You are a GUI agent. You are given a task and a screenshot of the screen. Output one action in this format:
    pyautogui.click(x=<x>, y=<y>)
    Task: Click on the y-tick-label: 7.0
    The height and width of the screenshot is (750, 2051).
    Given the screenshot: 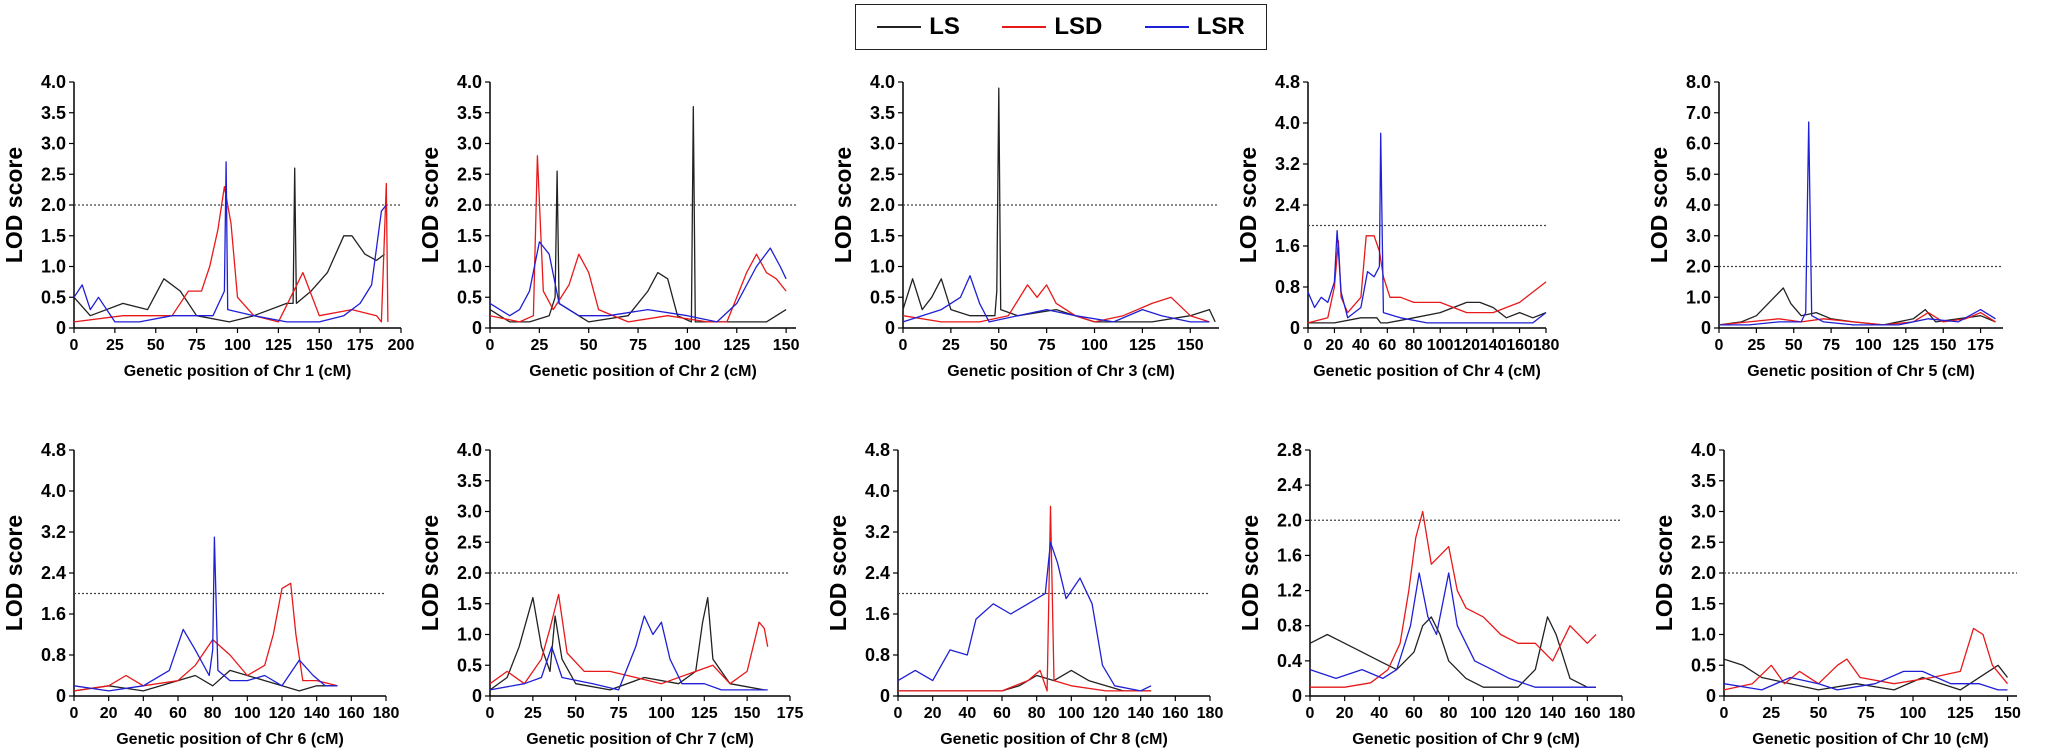 What is the action you would take?
    pyautogui.click(x=1698, y=113)
    